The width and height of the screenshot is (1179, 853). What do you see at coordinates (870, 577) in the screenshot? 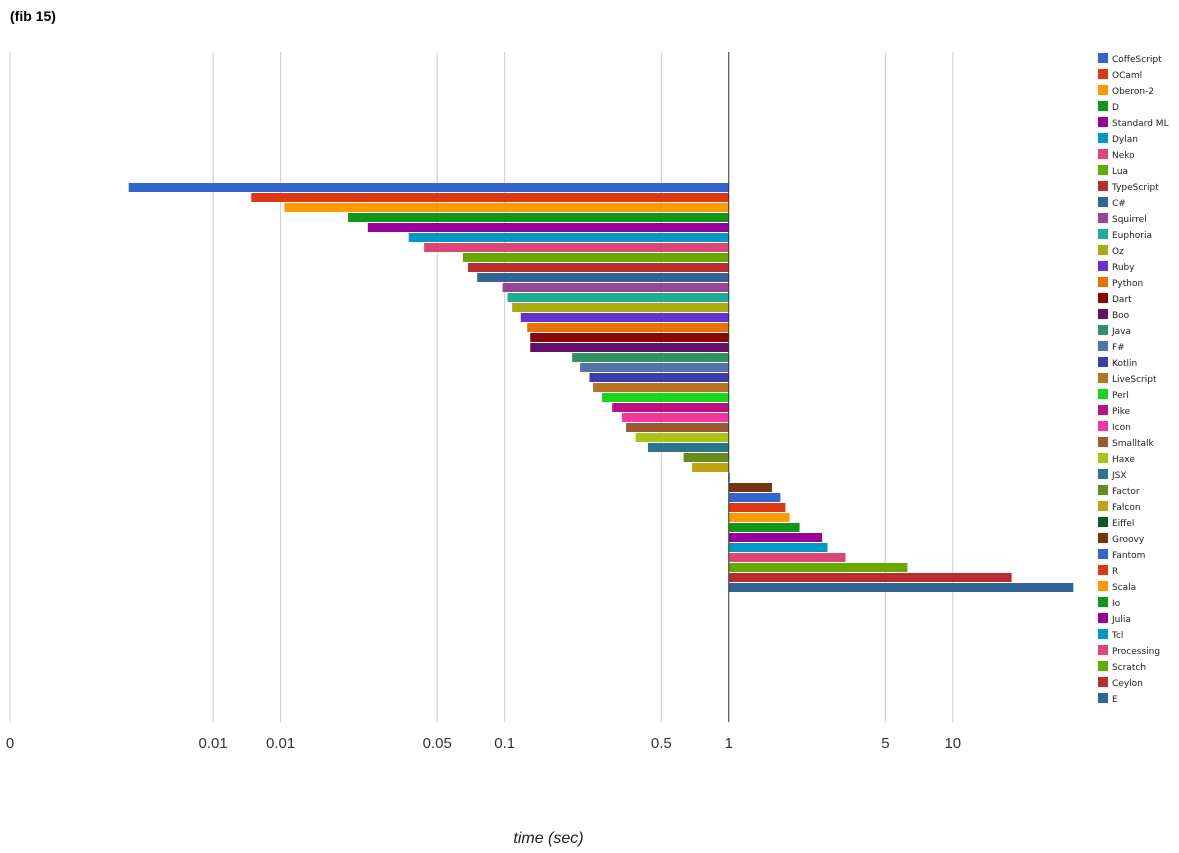
I see `bar-ceylon` at bounding box center [870, 577].